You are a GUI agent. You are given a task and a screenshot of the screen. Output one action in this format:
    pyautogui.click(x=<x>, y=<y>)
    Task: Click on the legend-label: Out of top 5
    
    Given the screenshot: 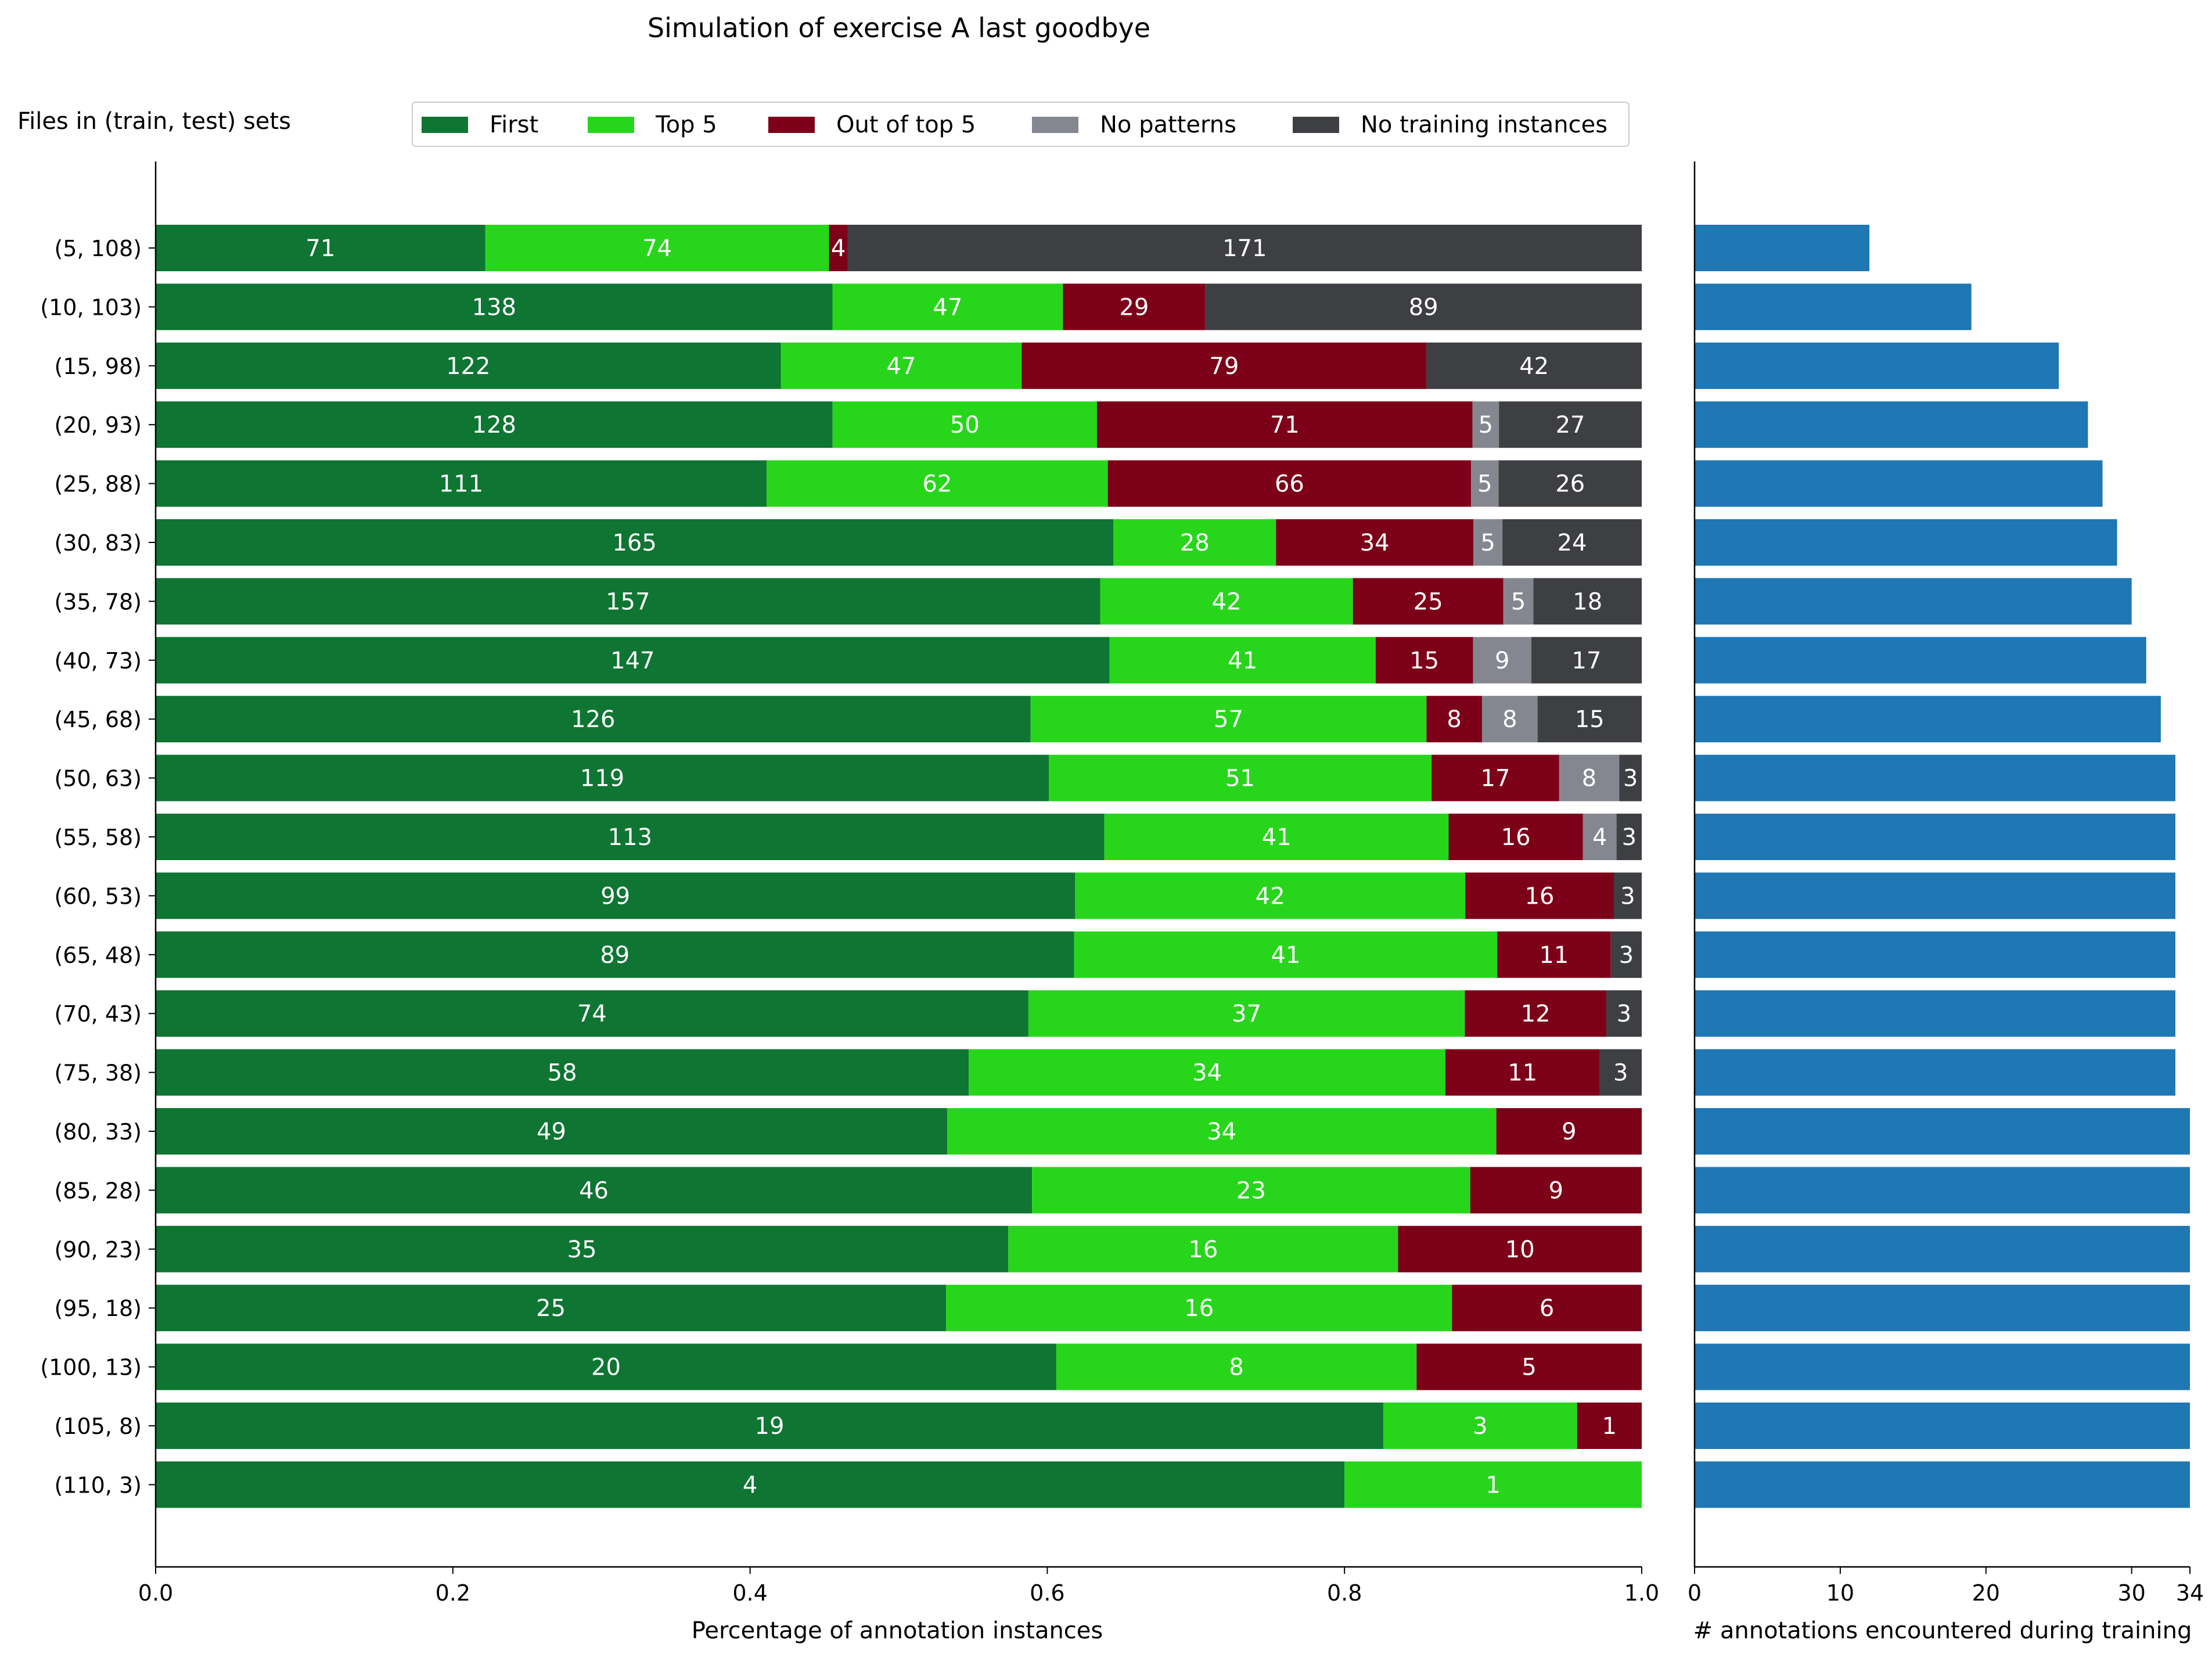 What is the action you would take?
    pyautogui.click(x=906, y=125)
    